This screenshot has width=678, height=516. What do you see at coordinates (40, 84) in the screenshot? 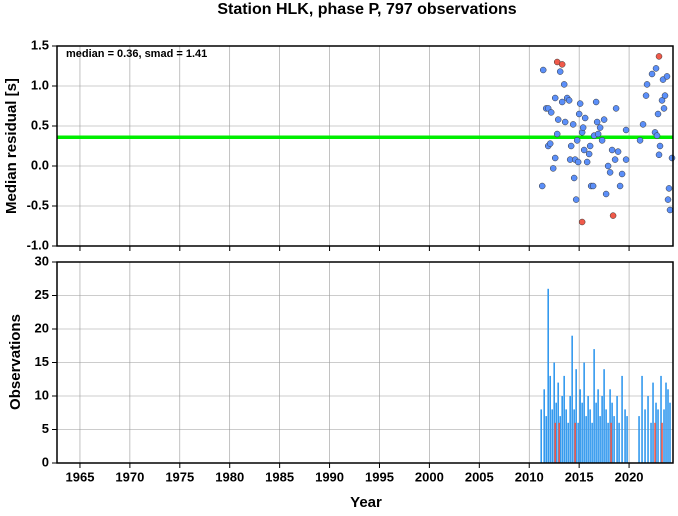
I see `y-tick-label: 1.0` at bounding box center [40, 84].